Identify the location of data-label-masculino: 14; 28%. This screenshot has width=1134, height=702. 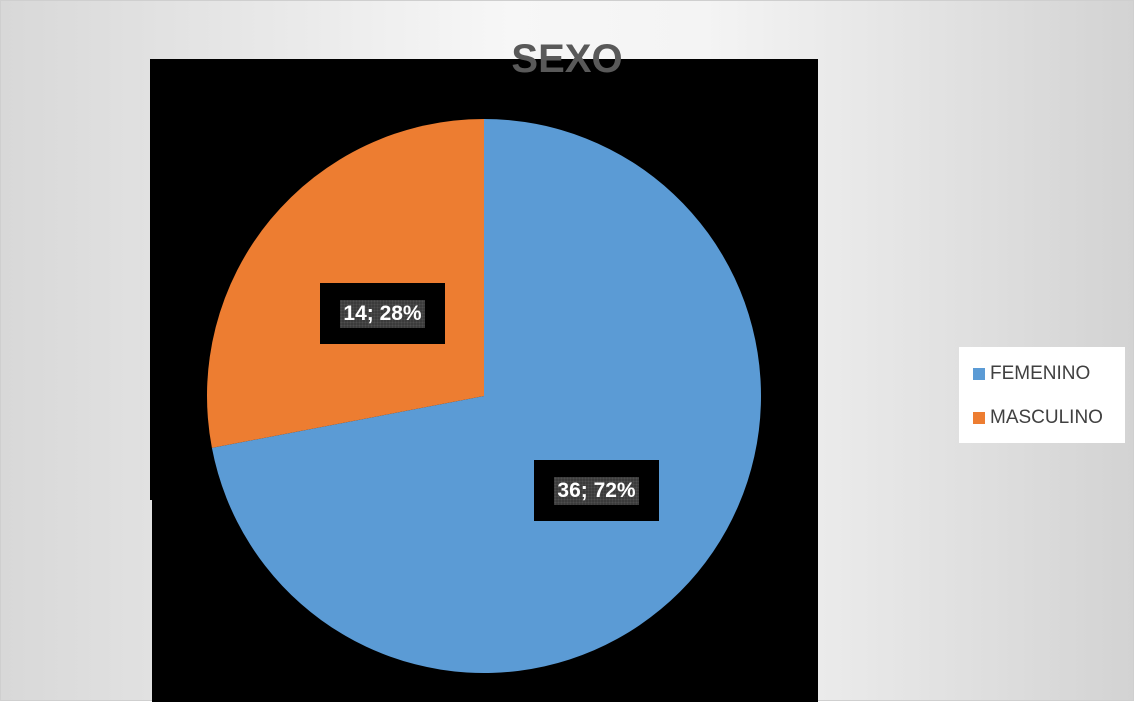
(382, 313).